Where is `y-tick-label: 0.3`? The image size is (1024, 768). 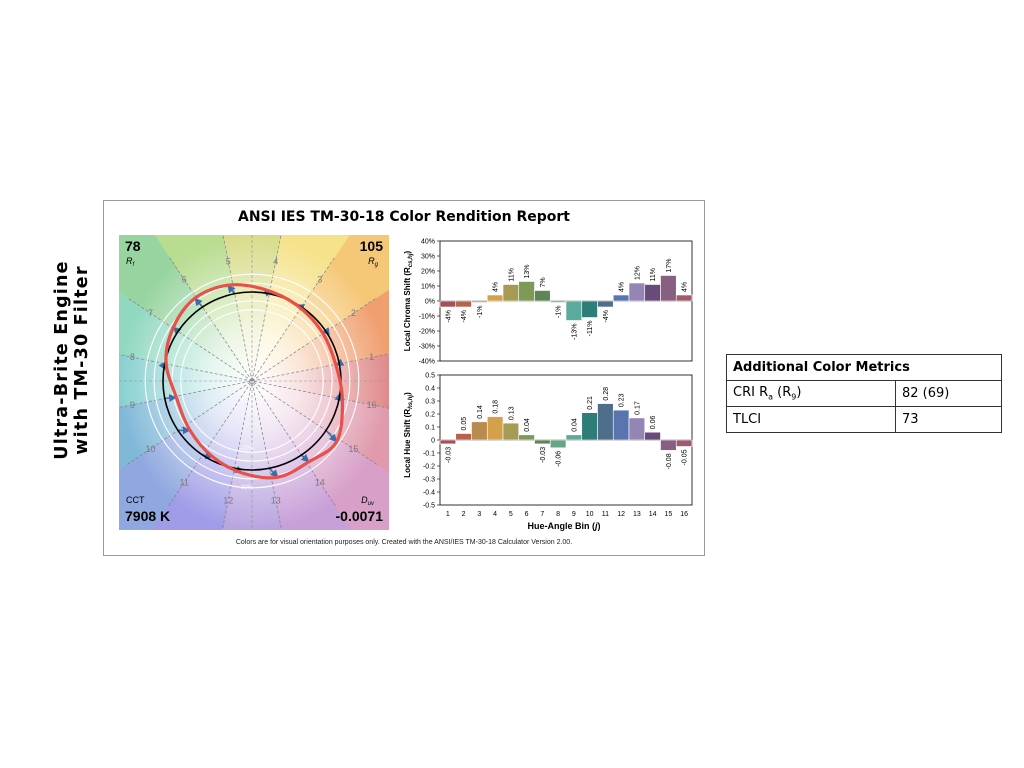 y-tick-label: 0.3 is located at coordinates (430, 402).